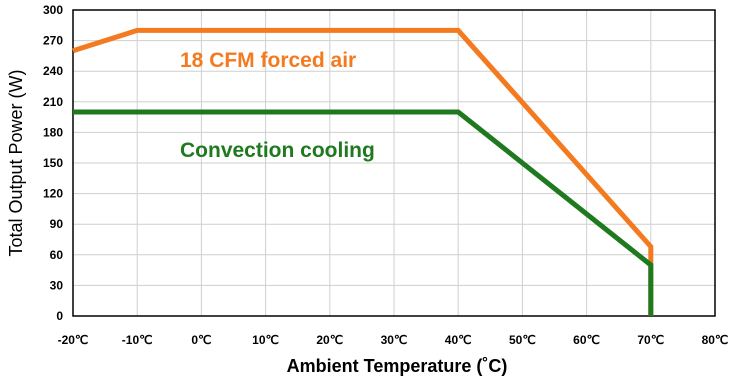 The image size is (729, 382). What do you see at coordinates (586, 340) in the screenshot?
I see `x-tick-label: 60℃` at bounding box center [586, 340].